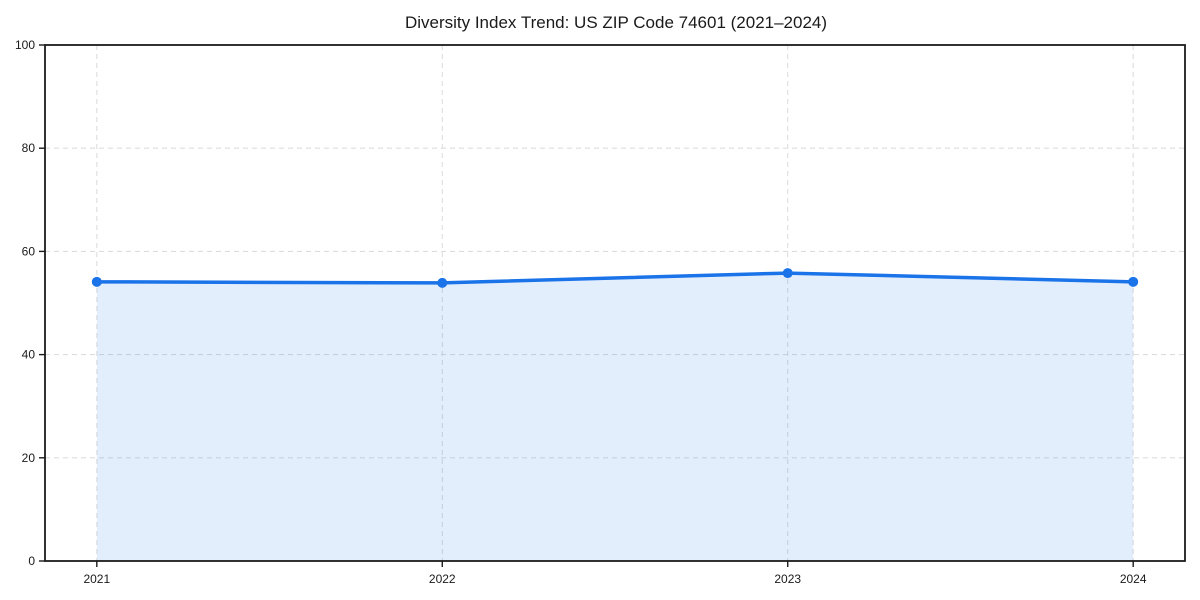 The width and height of the screenshot is (1200, 600). I want to click on x-tick-label: 2021, so click(96, 579).